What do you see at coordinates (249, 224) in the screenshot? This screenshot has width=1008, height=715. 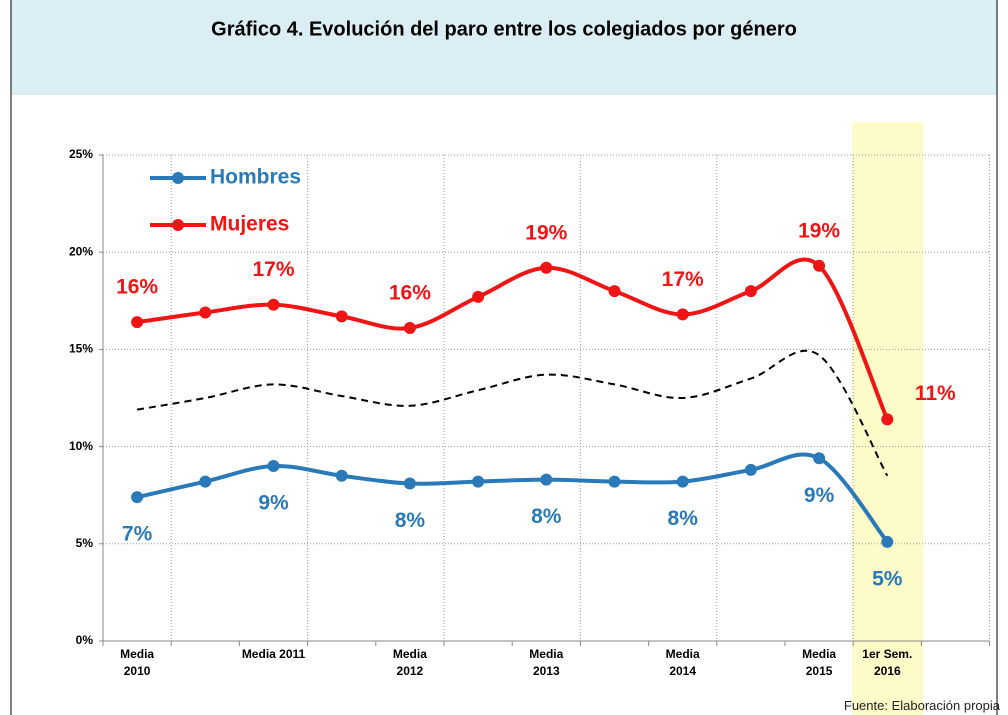 I see `legend-label: Mujeres` at bounding box center [249, 224].